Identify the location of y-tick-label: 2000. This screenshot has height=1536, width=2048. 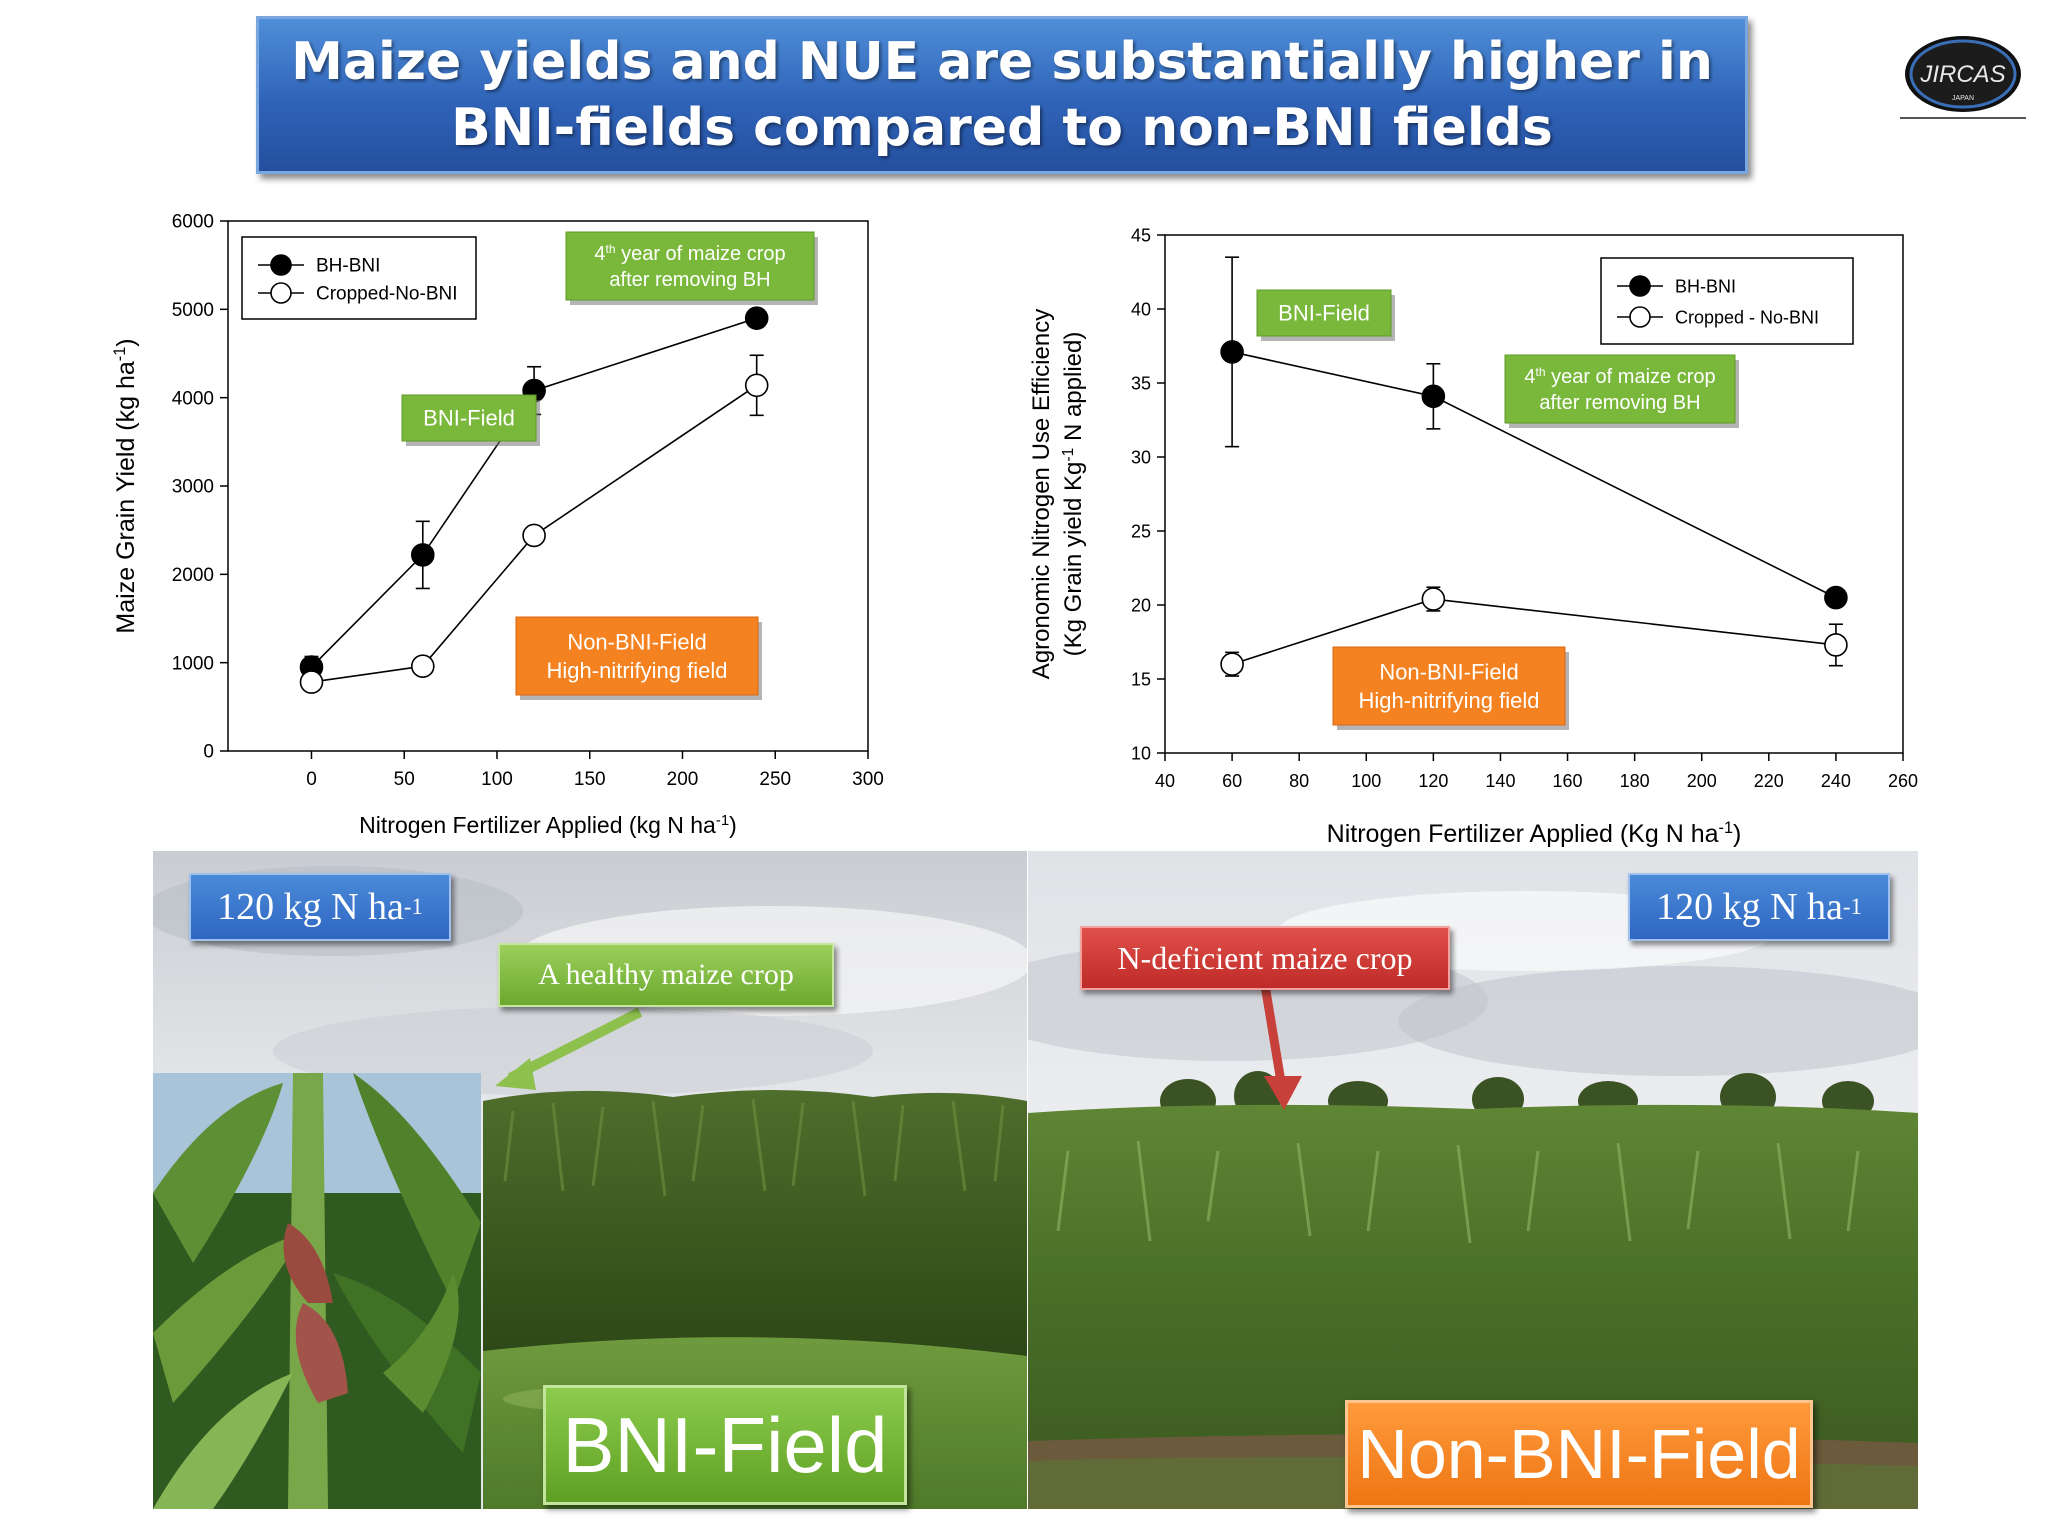
(193, 575).